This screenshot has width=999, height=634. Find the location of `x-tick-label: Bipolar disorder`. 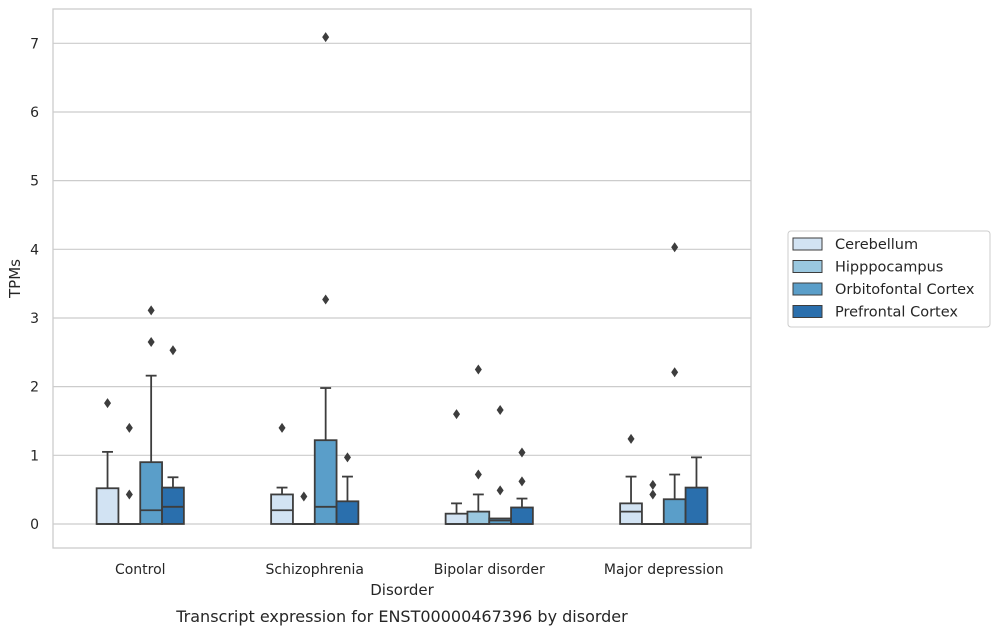

x-tick-label: Bipolar disorder is located at coordinates (489, 570).